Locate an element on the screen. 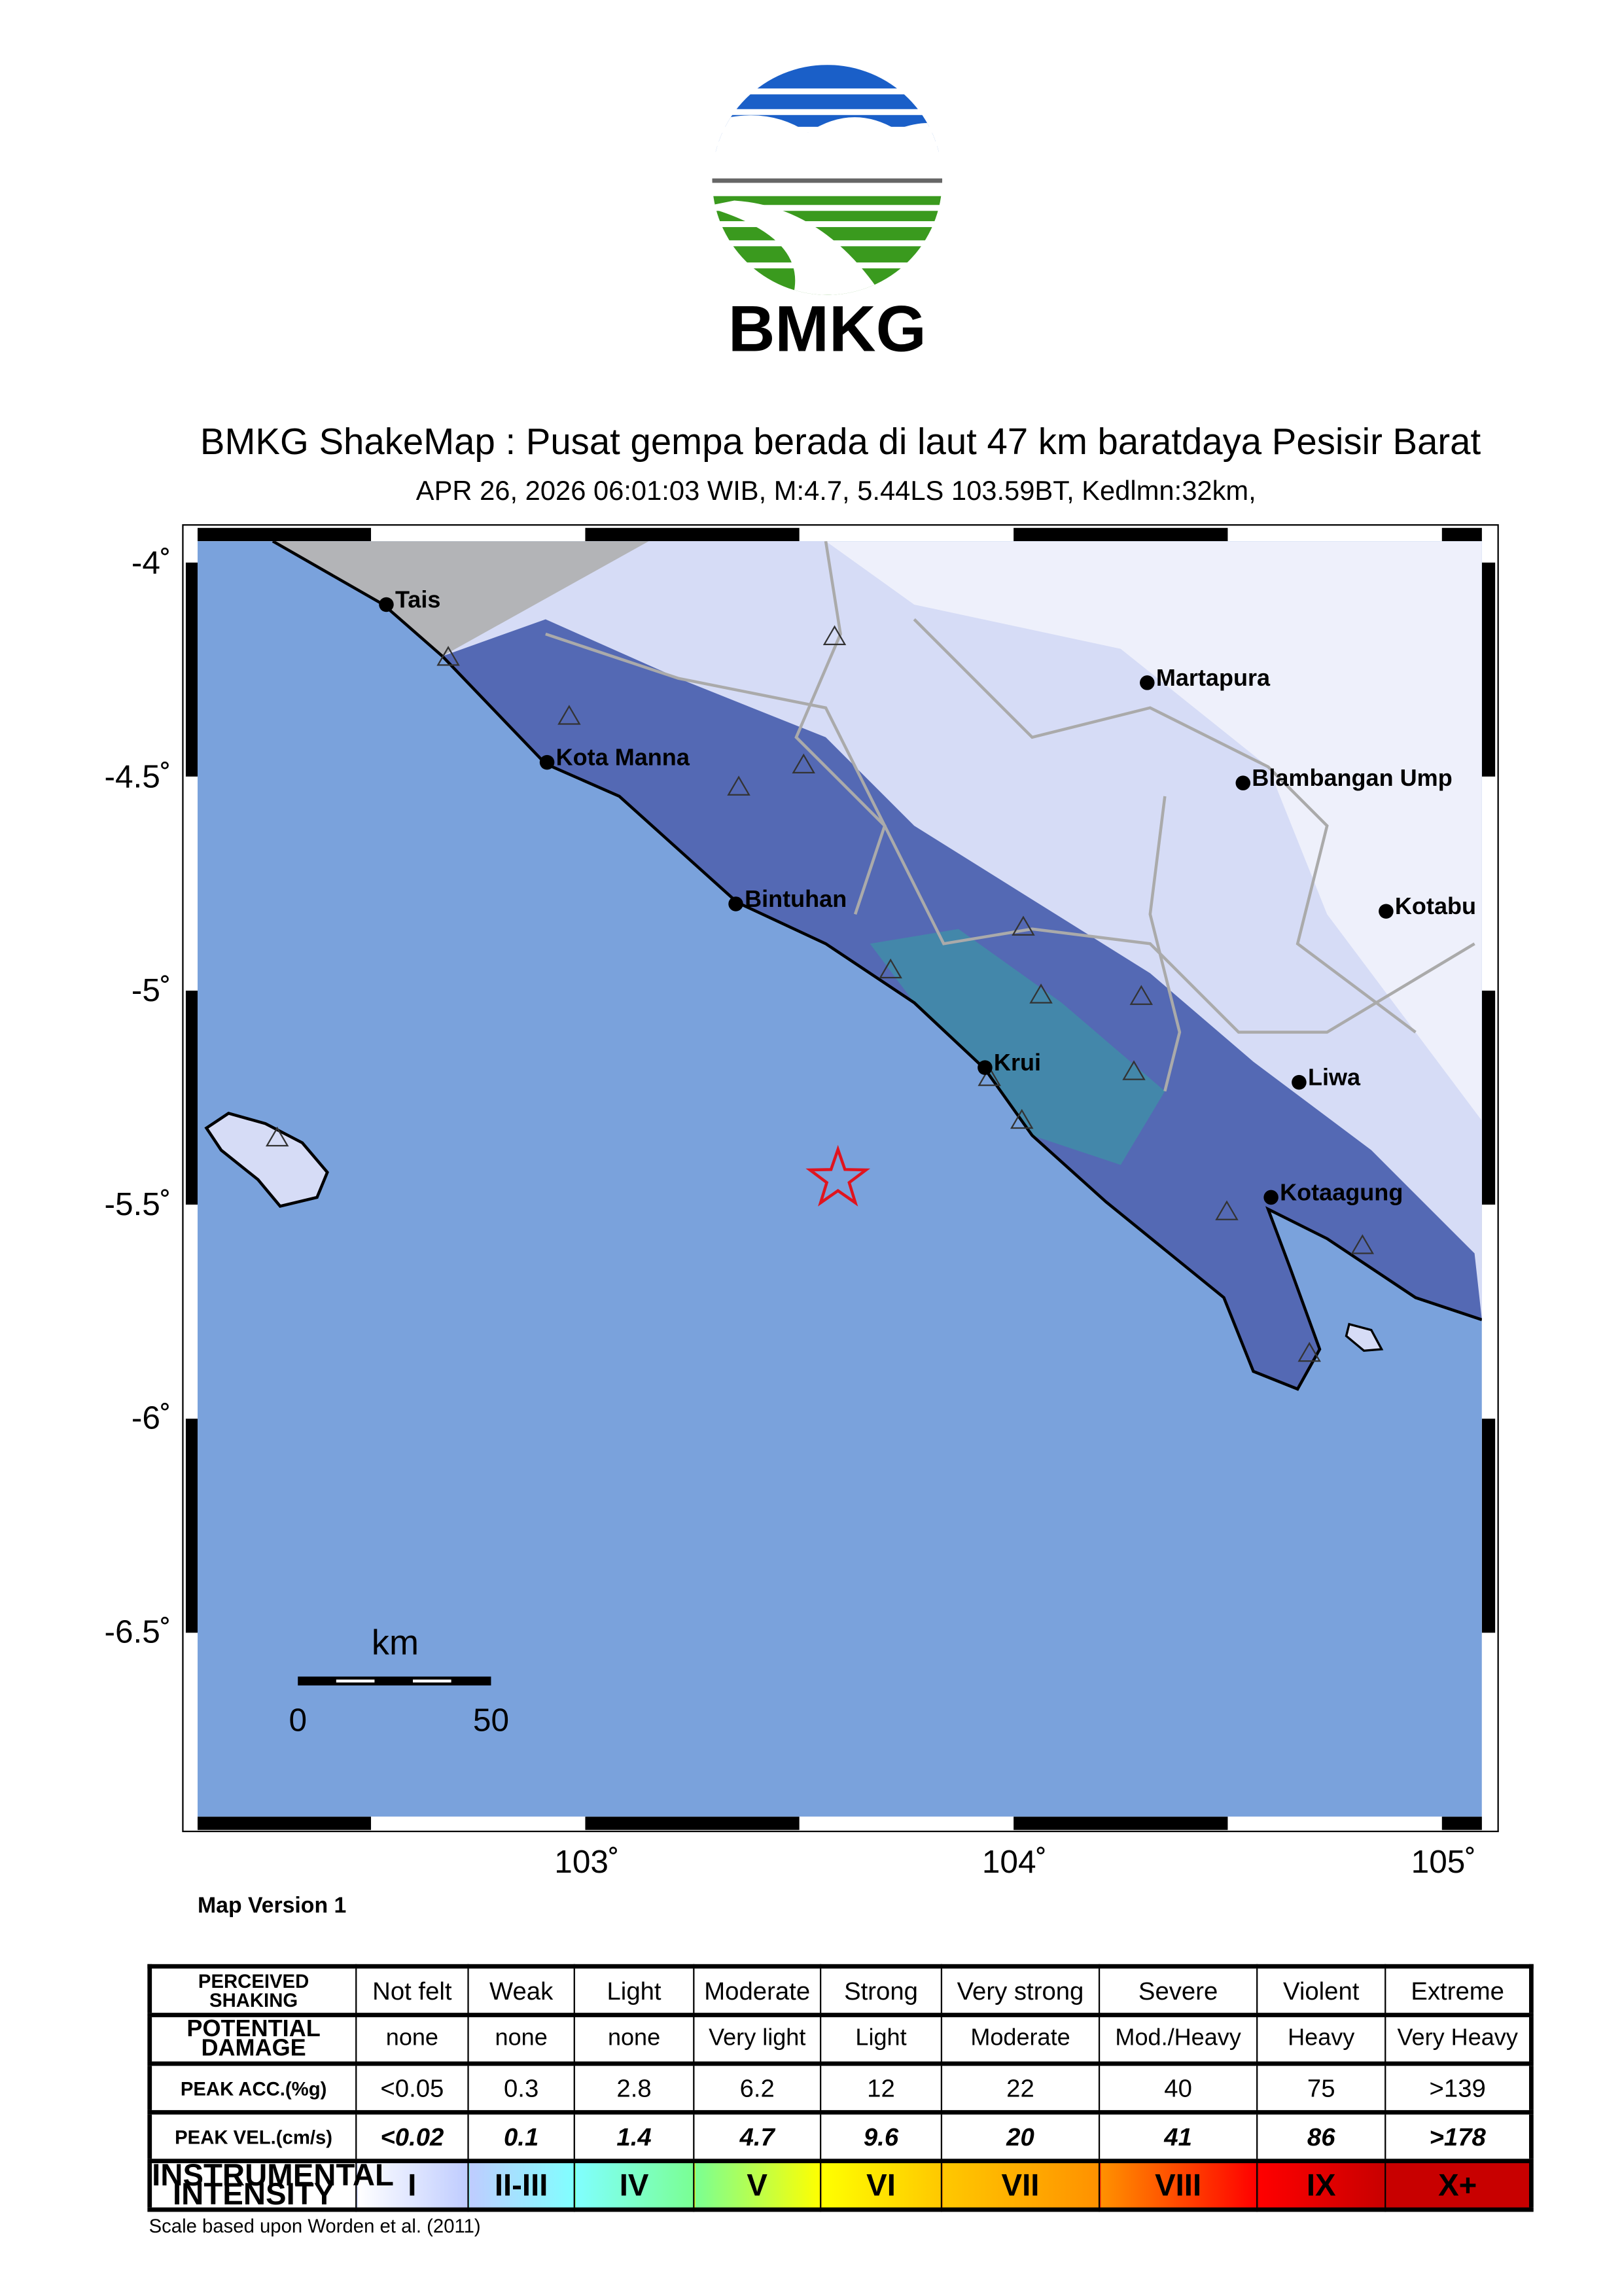 Image resolution: width=1622 pixels, height=2296 pixels. legend-cell: Strong is located at coordinates (881, 1991).